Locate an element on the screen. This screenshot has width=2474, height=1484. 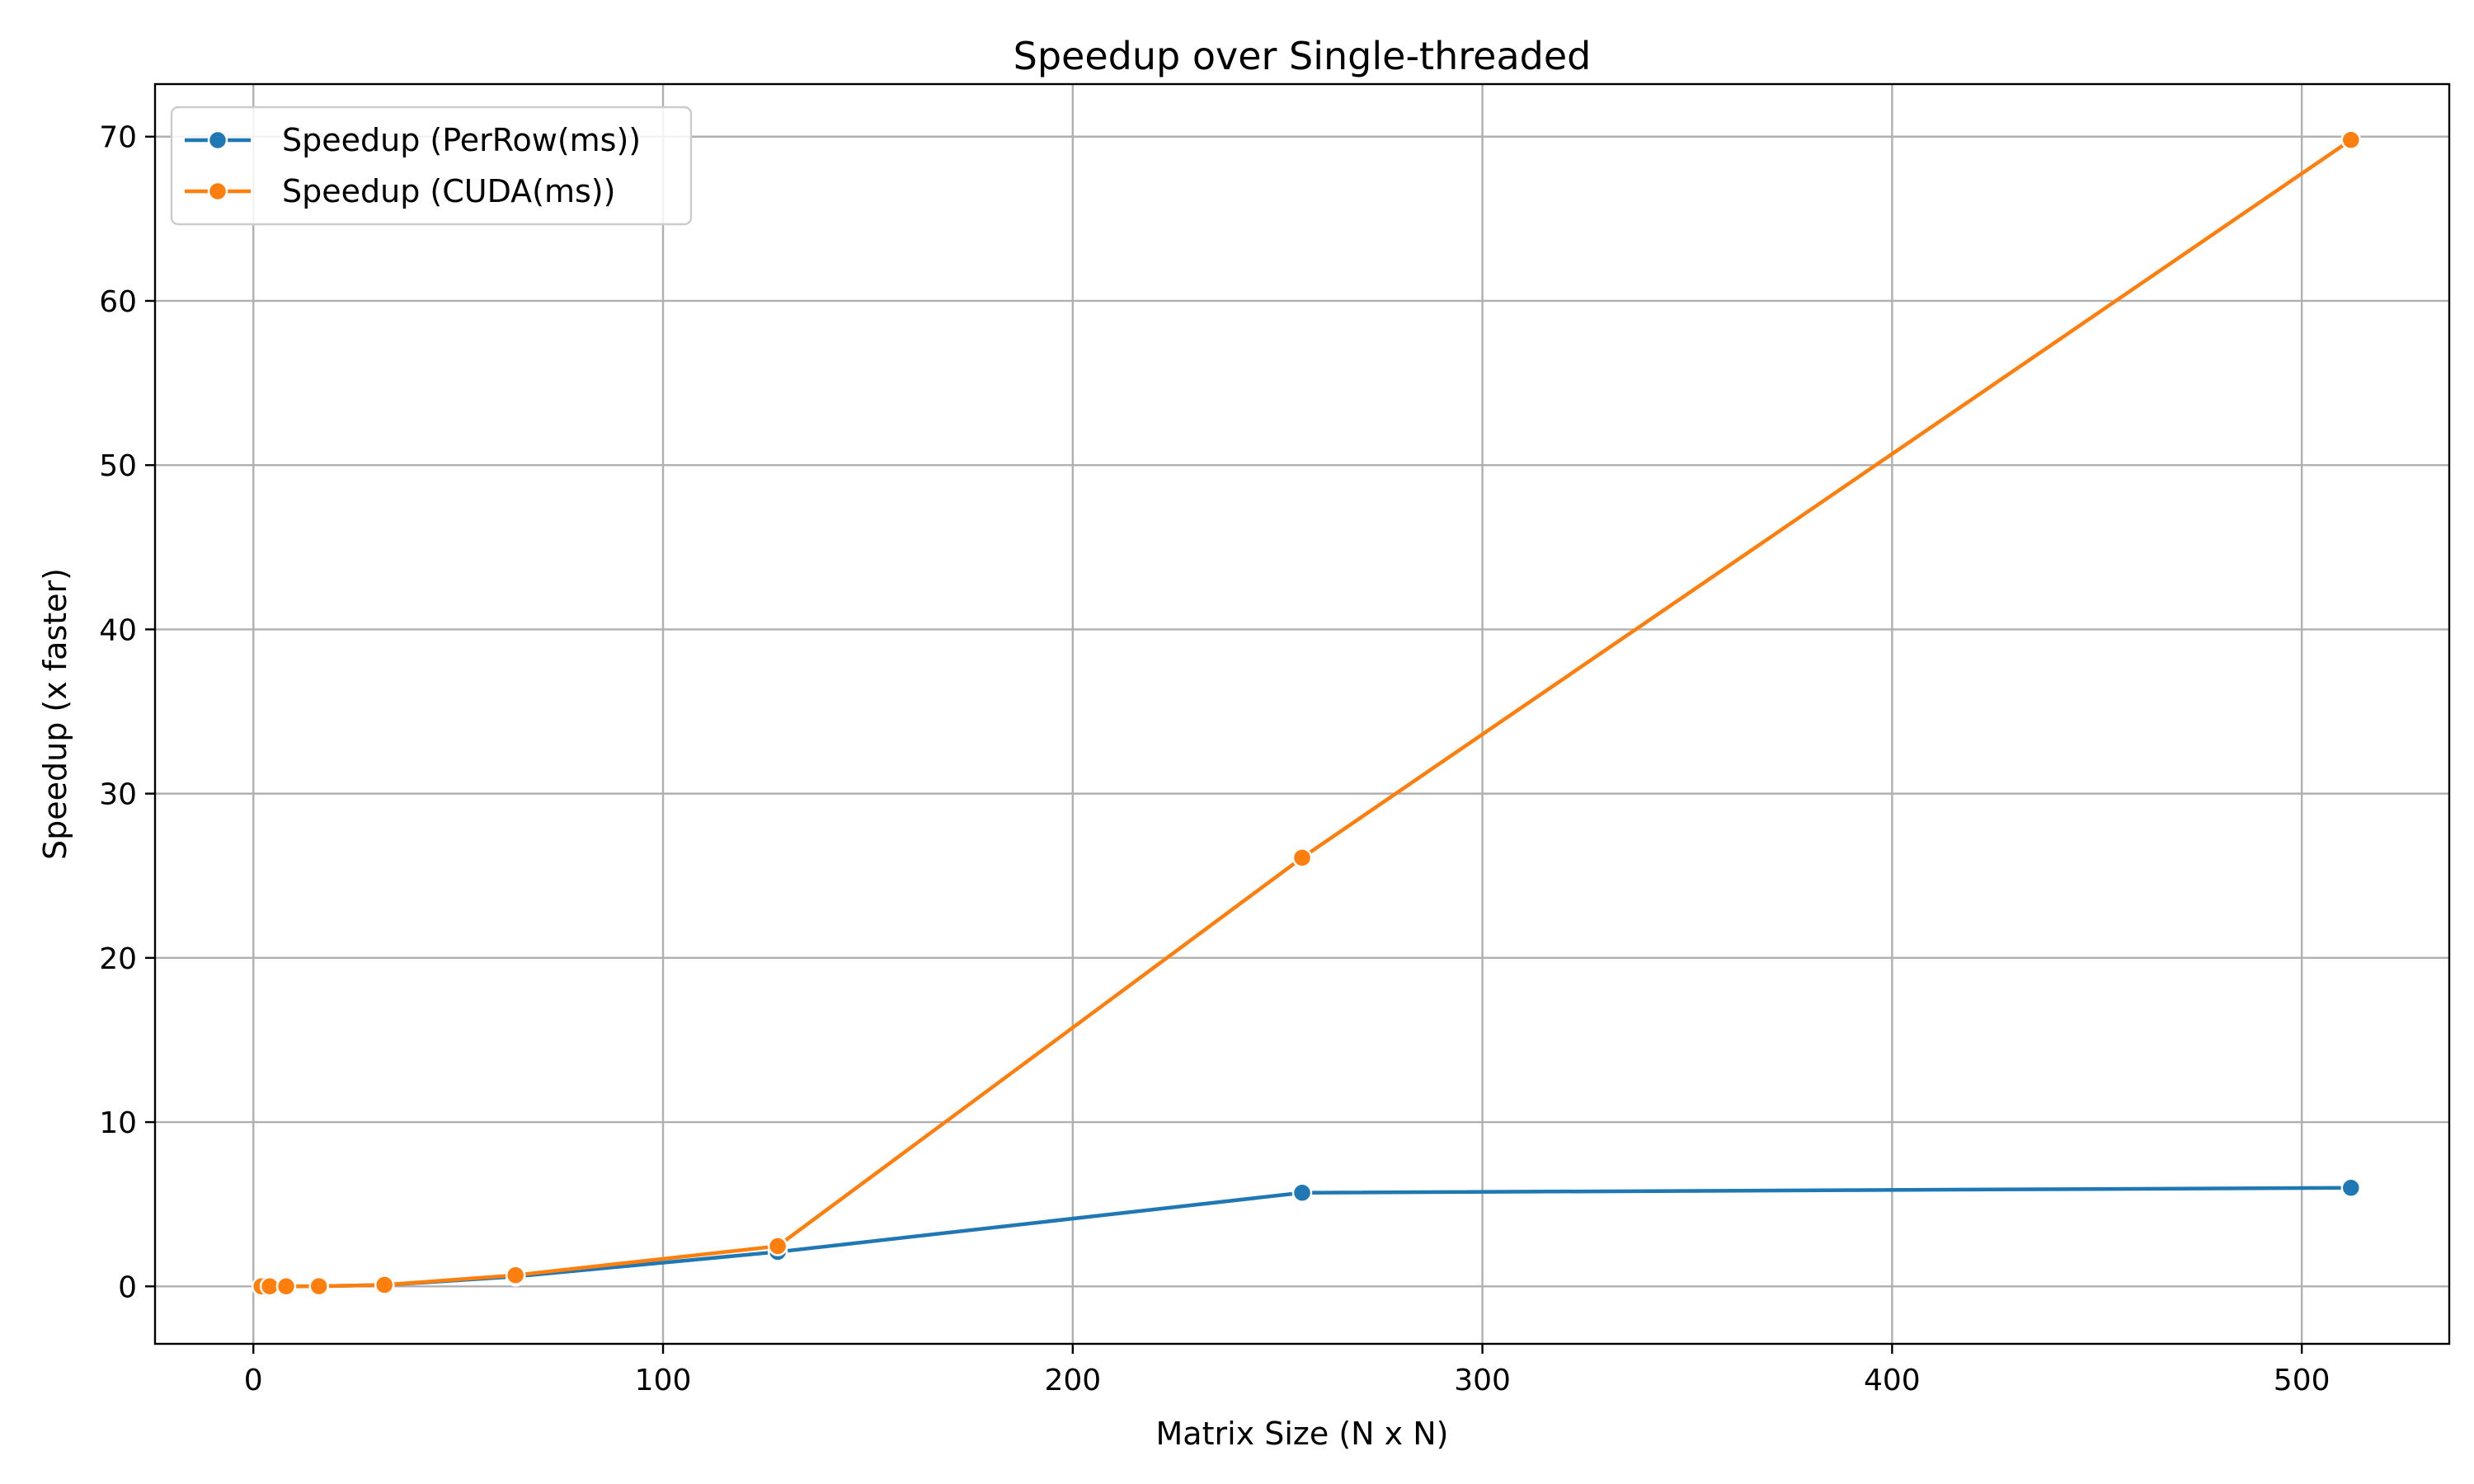
x-tick-label: 500 is located at coordinates (2302, 1380).